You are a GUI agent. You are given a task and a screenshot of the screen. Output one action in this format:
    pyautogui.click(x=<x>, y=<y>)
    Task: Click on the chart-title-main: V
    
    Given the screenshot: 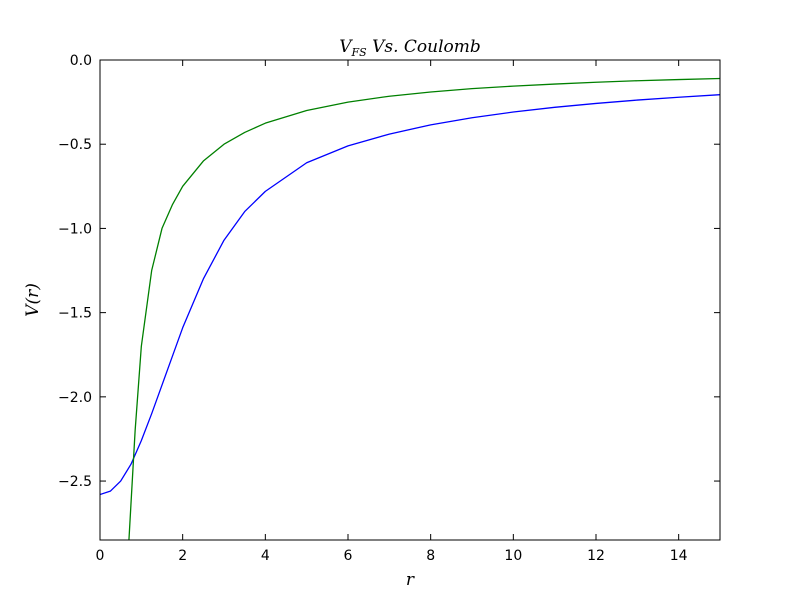 What is the action you would take?
    pyautogui.click(x=346, y=47)
    